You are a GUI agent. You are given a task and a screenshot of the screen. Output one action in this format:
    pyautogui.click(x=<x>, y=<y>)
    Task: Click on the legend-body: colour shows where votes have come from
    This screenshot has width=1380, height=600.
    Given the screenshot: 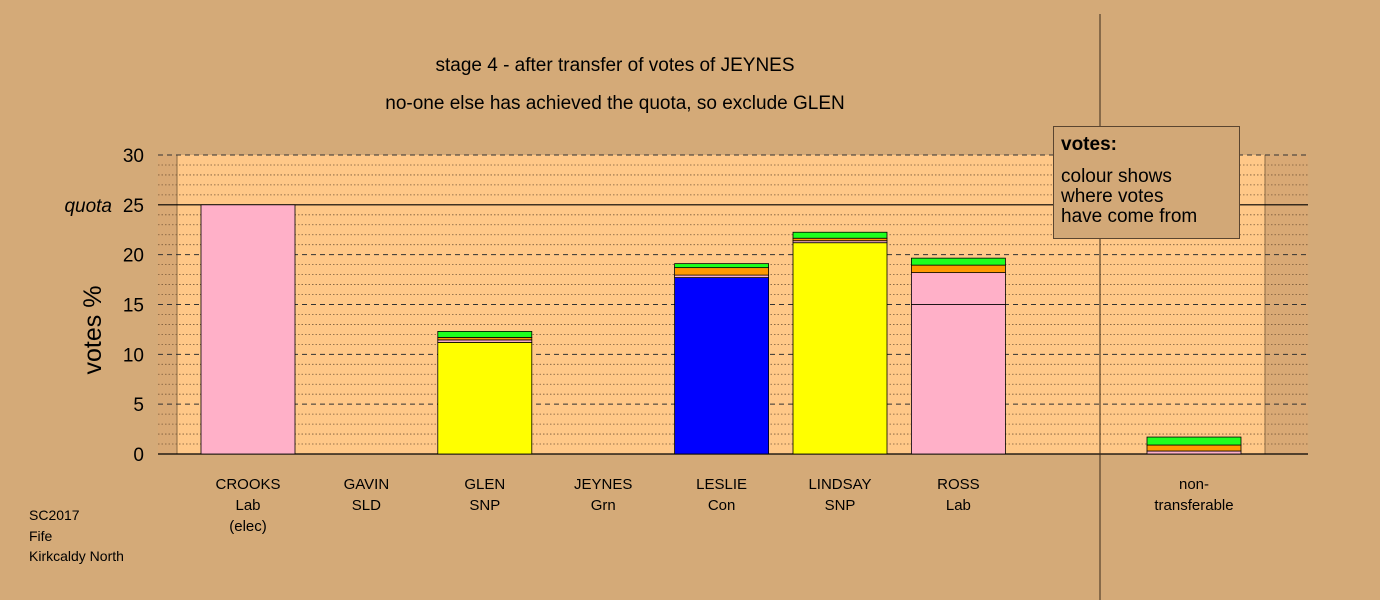 What is the action you would take?
    pyautogui.click(x=1129, y=196)
    